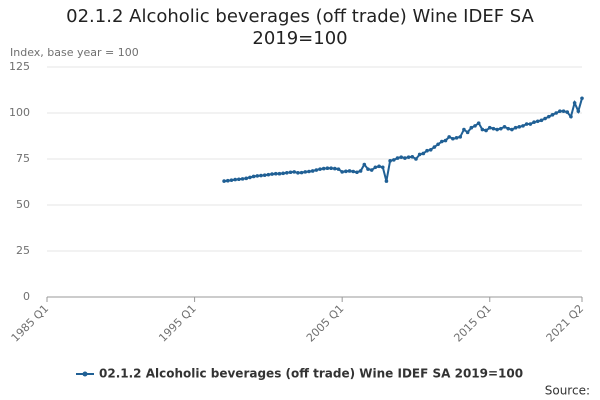 The image size is (600, 400). Describe the element at coordinates (30, 323) in the screenshot. I see `x-tick-label: 1985 Q1` at that location.